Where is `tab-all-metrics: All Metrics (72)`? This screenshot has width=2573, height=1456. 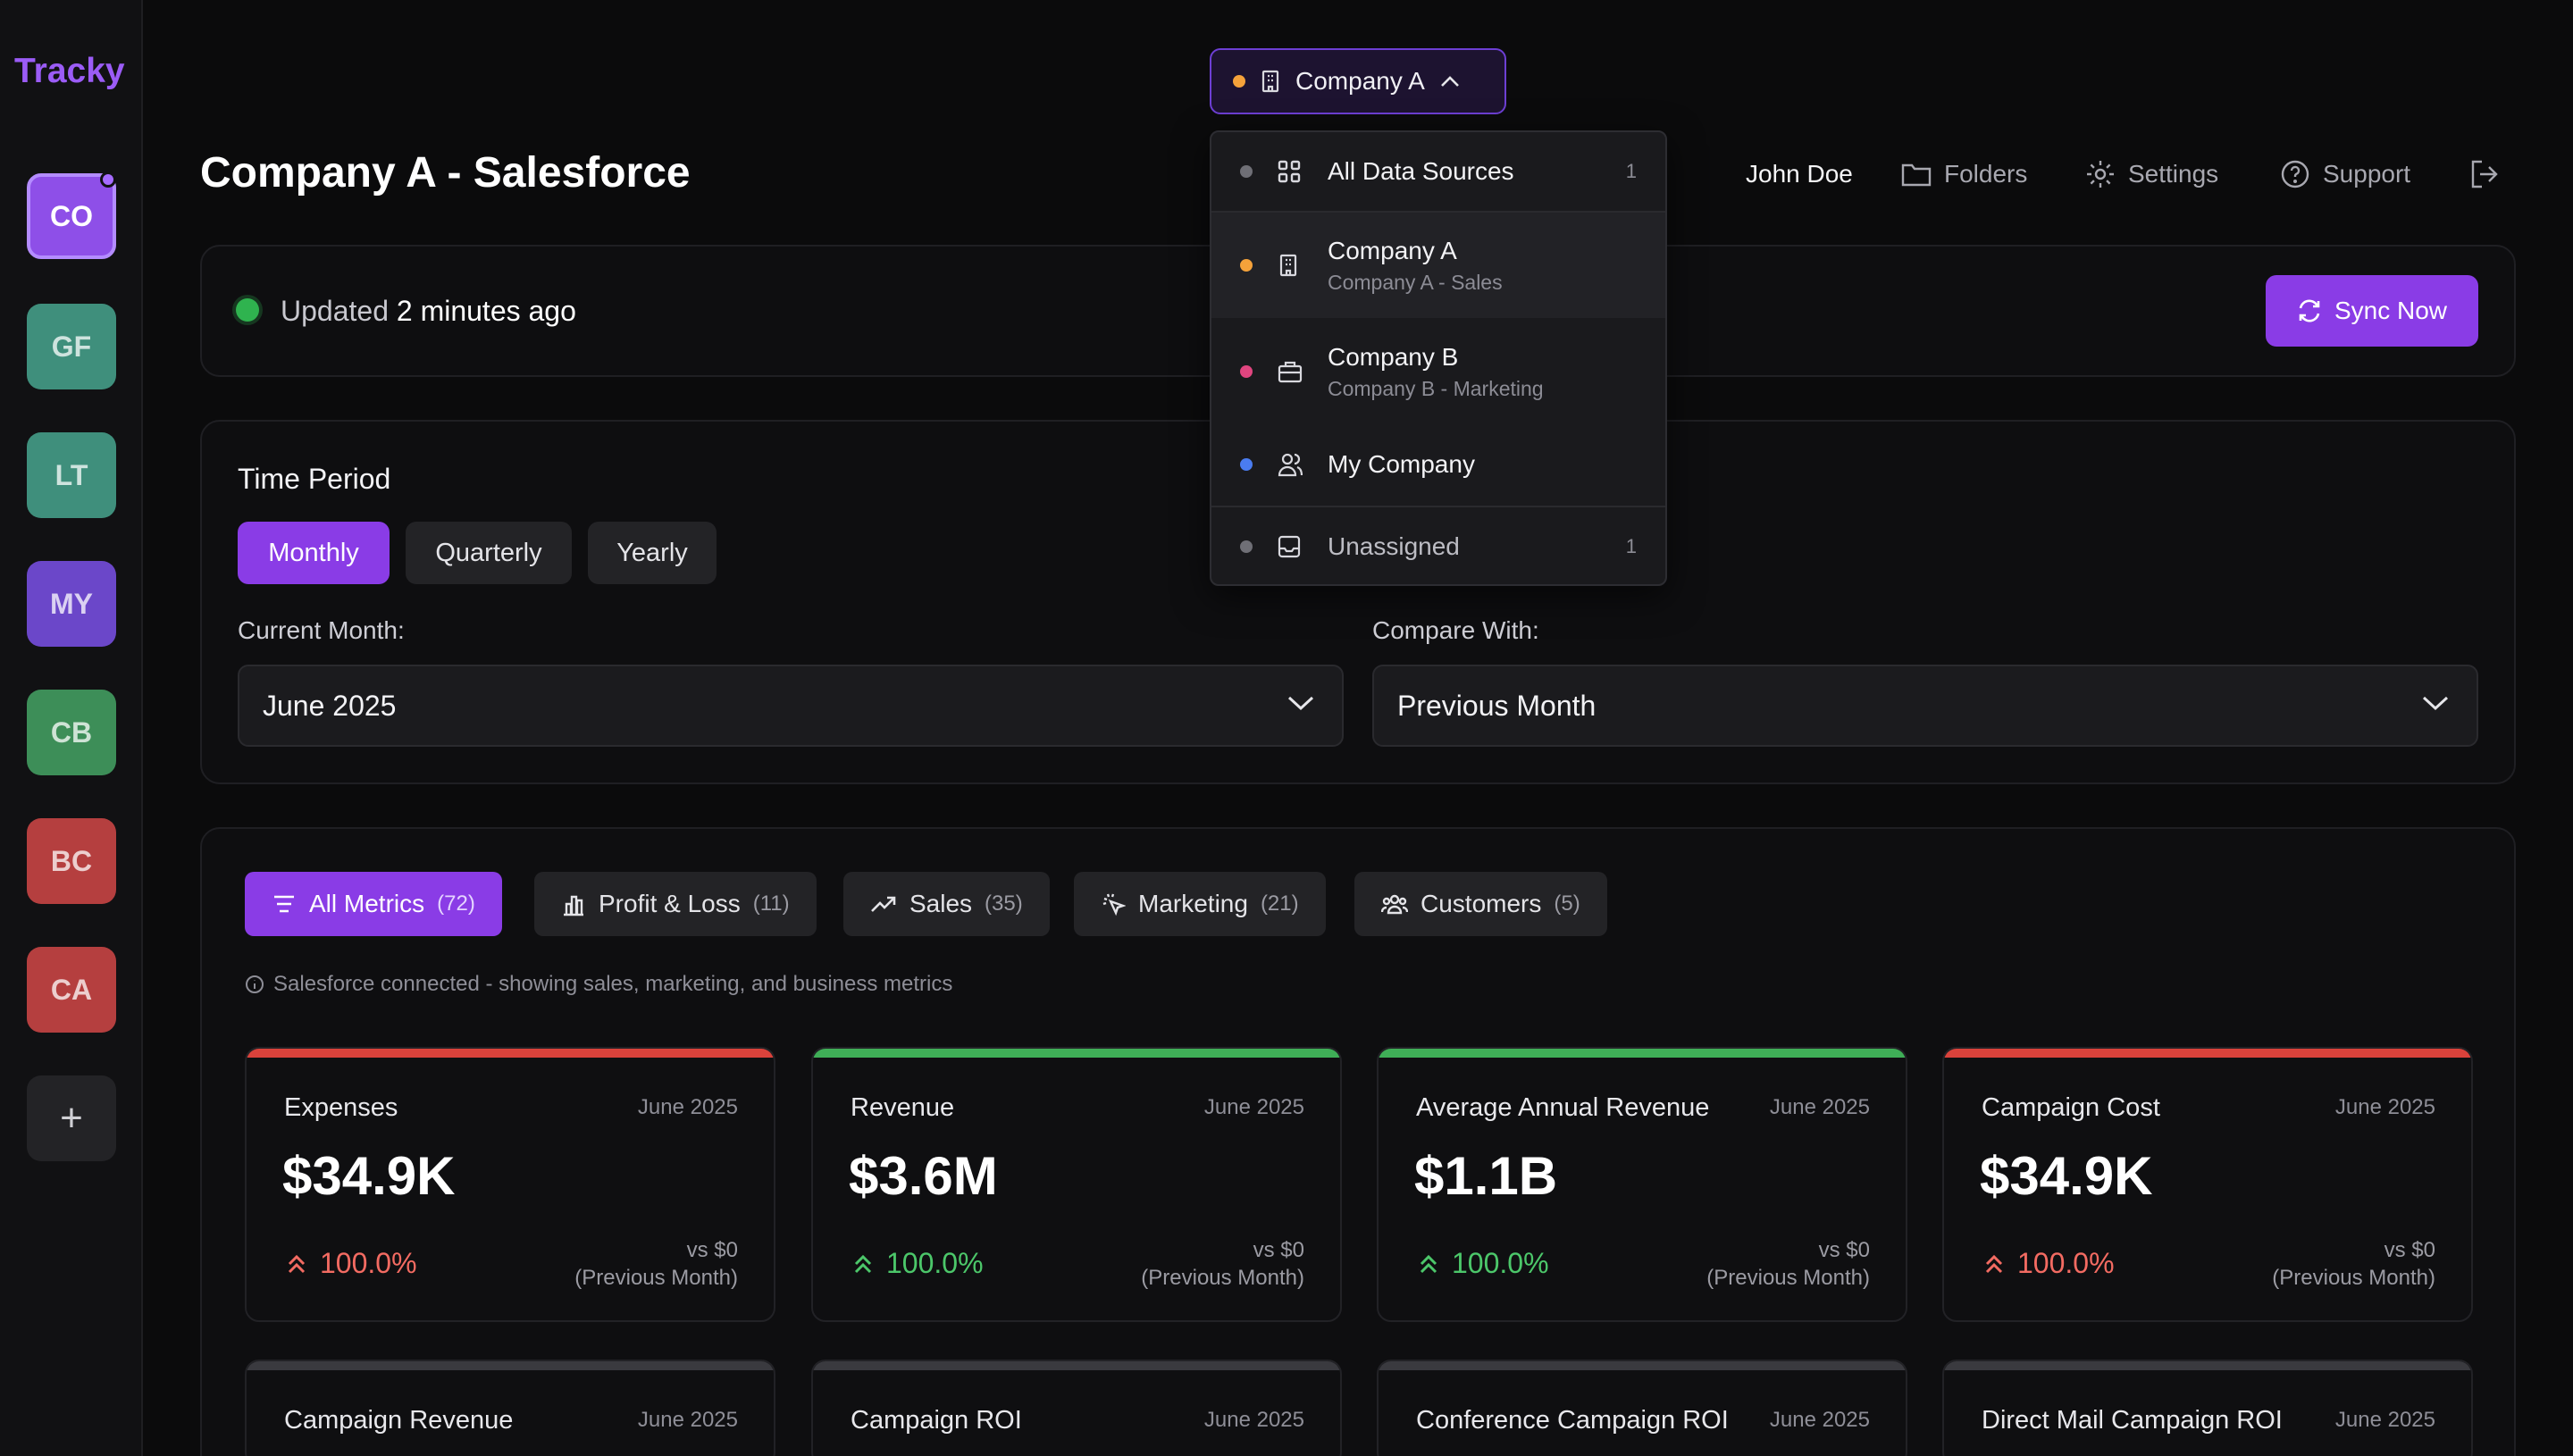 tab-all-metrics: All Metrics (72) is located at coordinates (373, 904).